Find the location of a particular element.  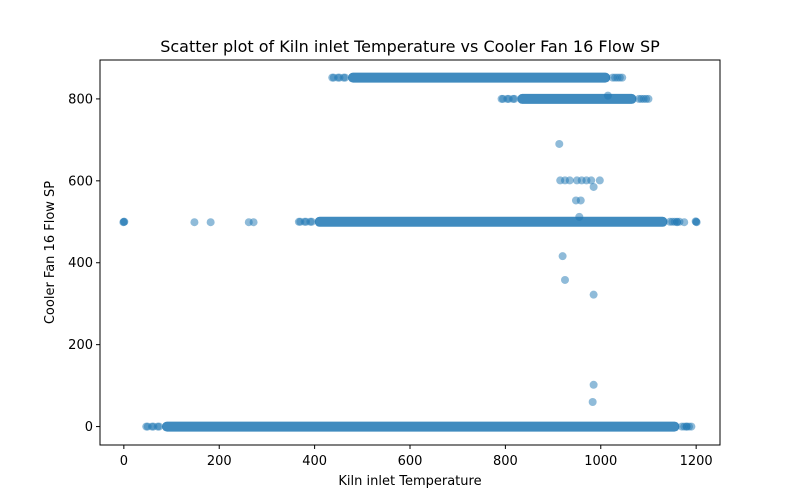

x-tick-label: 0 is located at coordinates (124, 461).